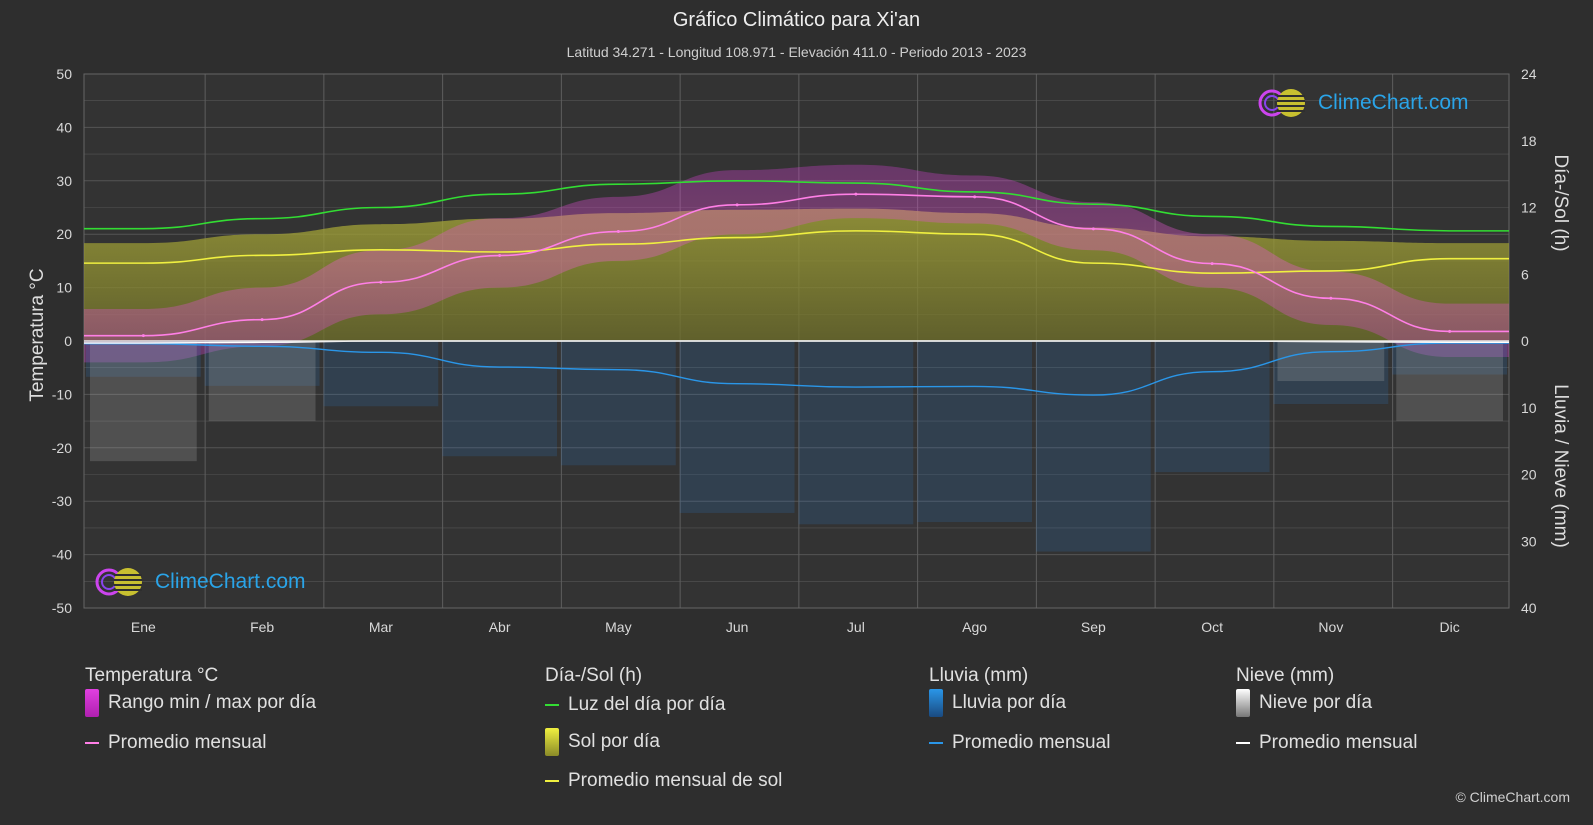 This screenshot has height=825, width=1593. What do you see at coordinates (62, 608) in the screenshot?
I see `y-left-tick-label: -50` at bounding box center [62, 608].